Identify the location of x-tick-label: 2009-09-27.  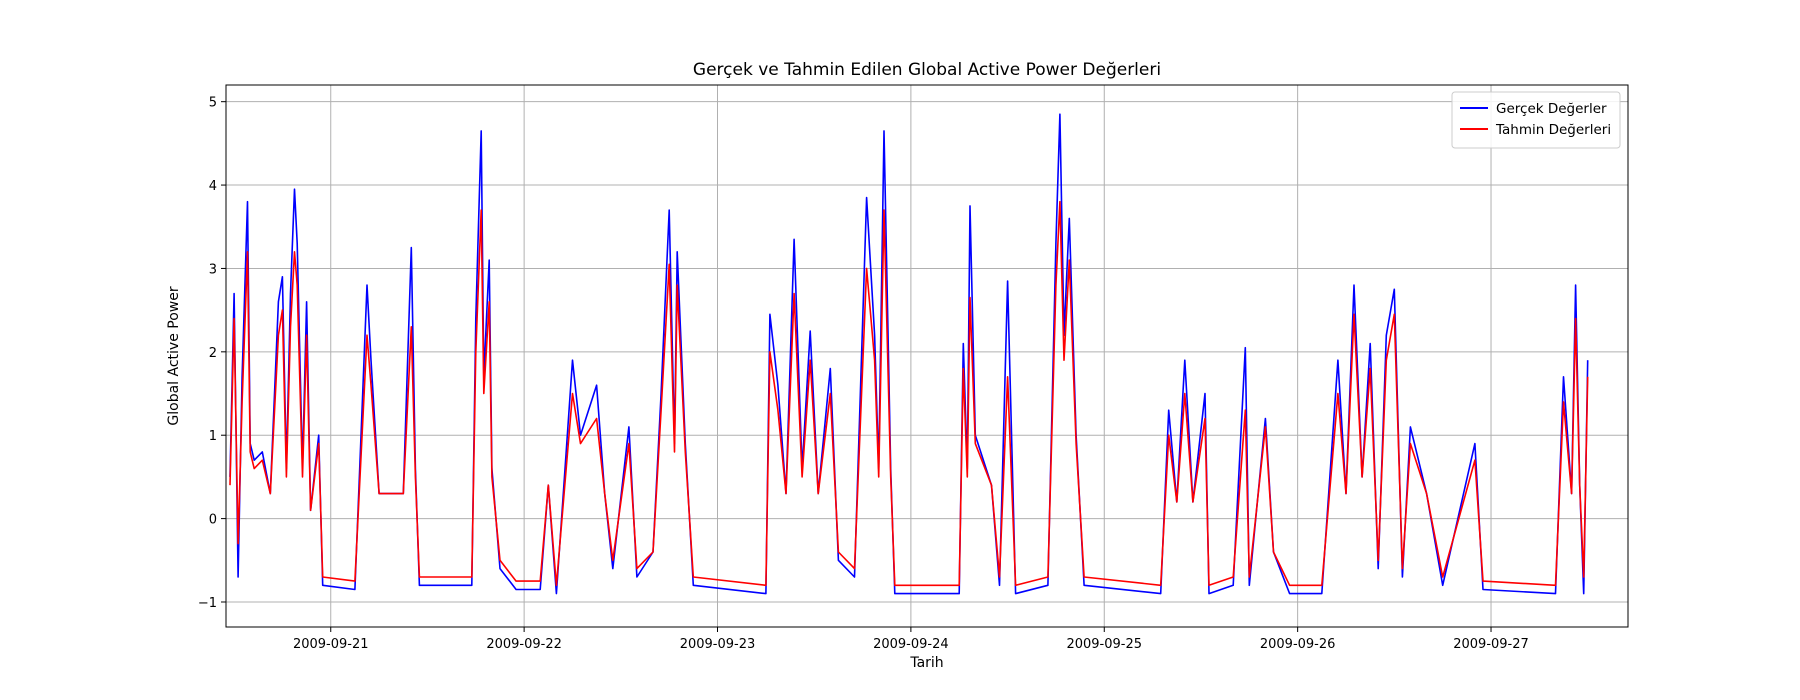
(1491, 644).